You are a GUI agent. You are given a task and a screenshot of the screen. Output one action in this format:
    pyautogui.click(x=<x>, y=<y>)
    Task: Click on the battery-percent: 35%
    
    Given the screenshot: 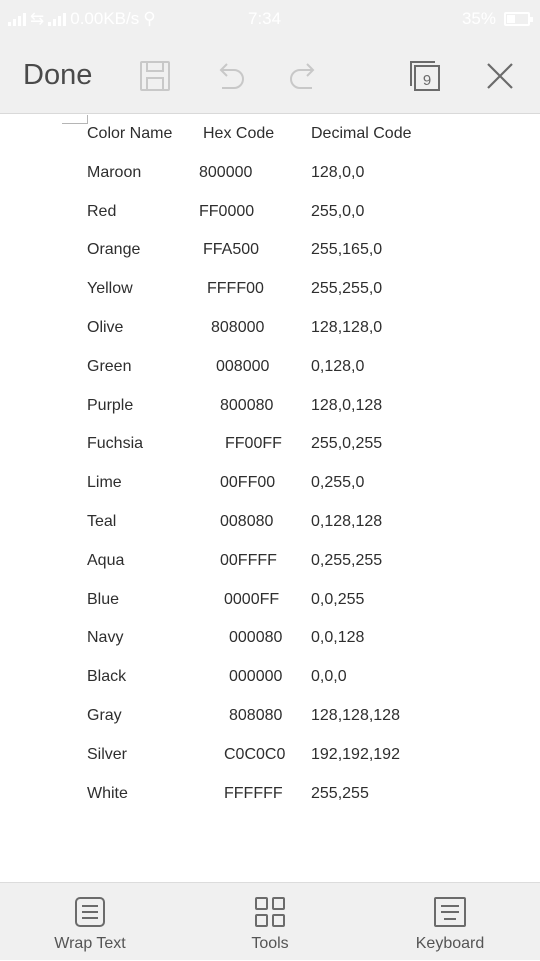 What is the action you would take?
    pyautogui.click(x=478, y=18)
    